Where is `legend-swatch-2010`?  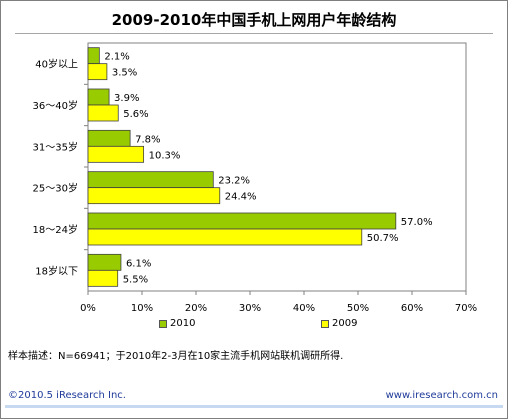
legend-swatch-2010 is located at coordinates (163, 323).